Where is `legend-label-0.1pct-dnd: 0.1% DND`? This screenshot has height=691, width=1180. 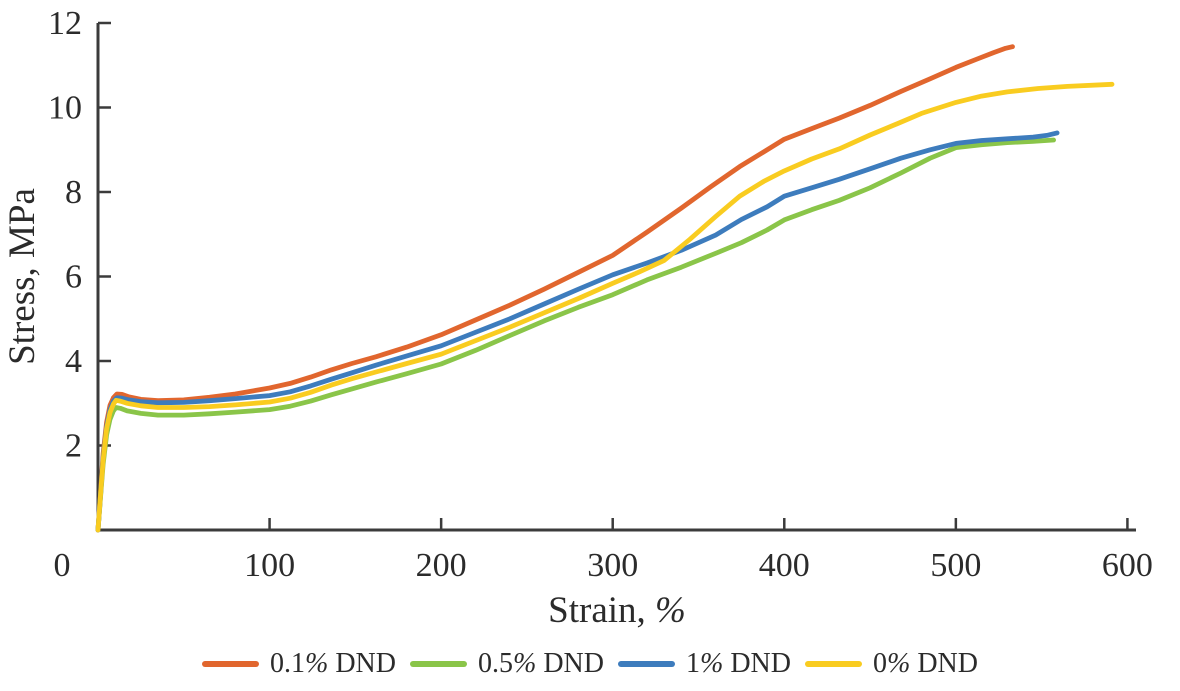
legend-label-0.1pct-dnd: 0.1% DND is located at coordinates (333, 663).